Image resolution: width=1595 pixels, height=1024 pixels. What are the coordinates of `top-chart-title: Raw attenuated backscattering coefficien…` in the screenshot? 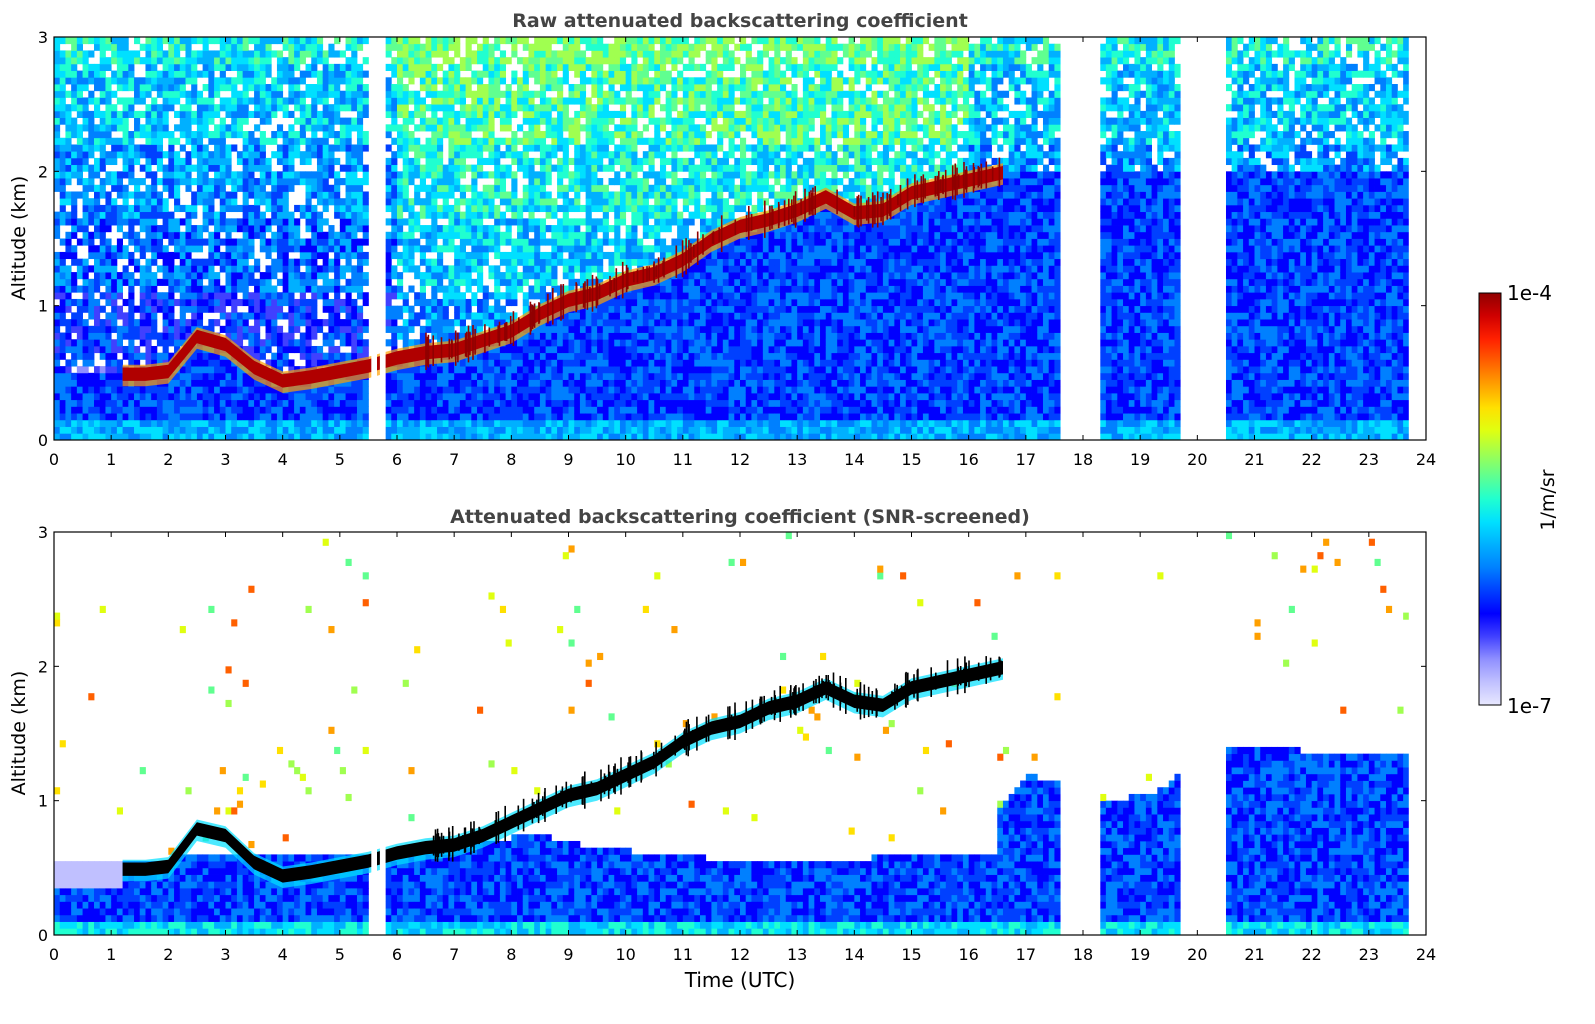 It's located at (740, 21).